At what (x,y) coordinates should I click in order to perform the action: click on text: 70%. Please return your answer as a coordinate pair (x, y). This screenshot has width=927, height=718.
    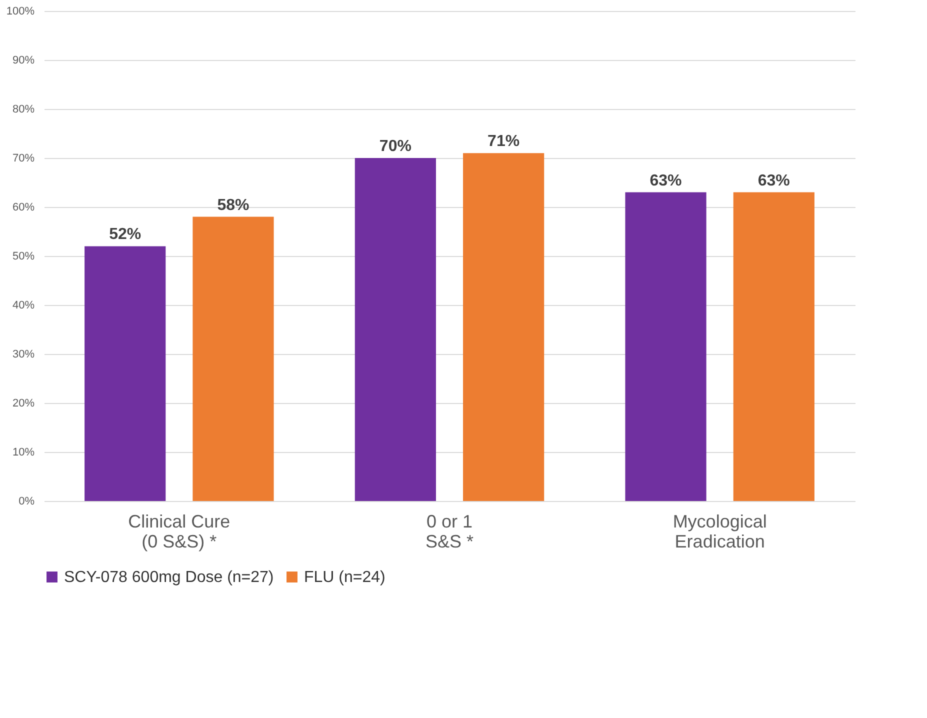
    Looking at the image, I should click on (395, 146).